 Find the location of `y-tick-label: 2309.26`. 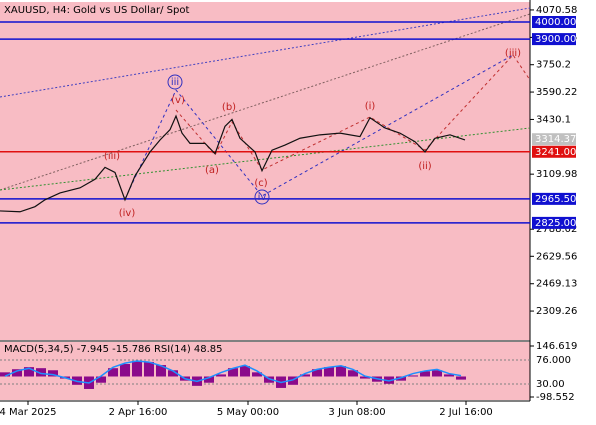

y-tick-label: 2309.26 is located at coordinates (556, 311).